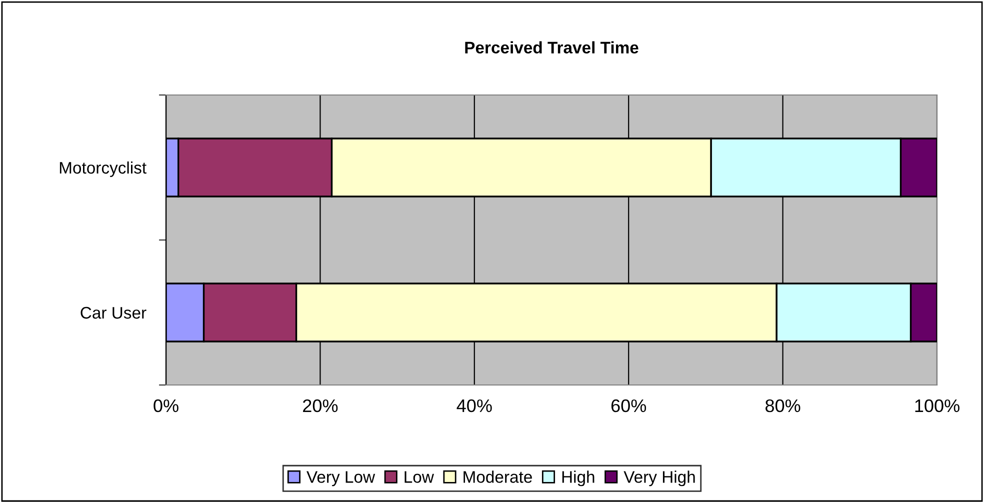  I want to click on y-tick-label: Motorcyclist, so click(103, 169).